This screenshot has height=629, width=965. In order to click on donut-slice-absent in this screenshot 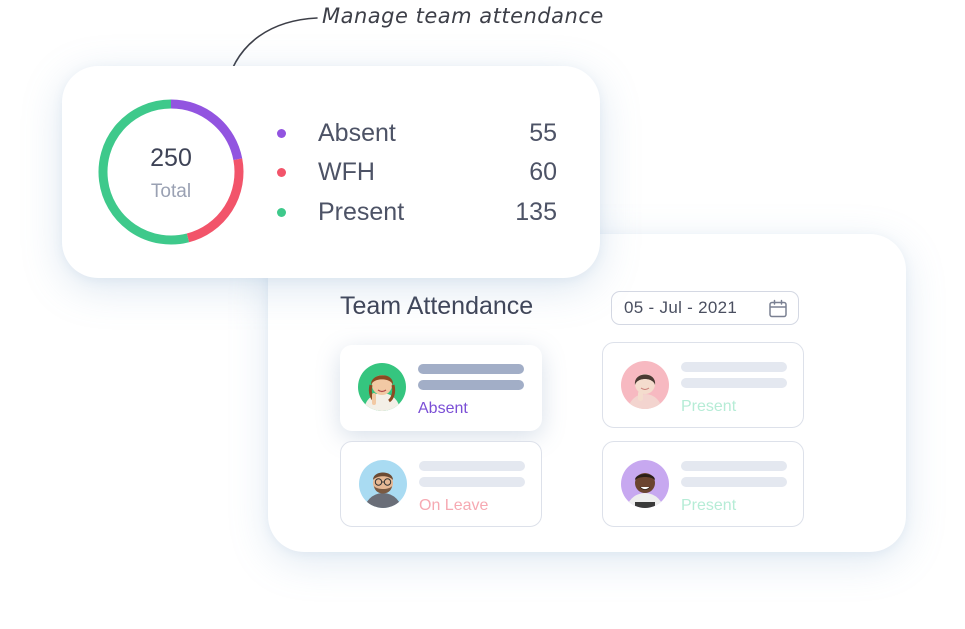, I will do `click(206, 130)`.